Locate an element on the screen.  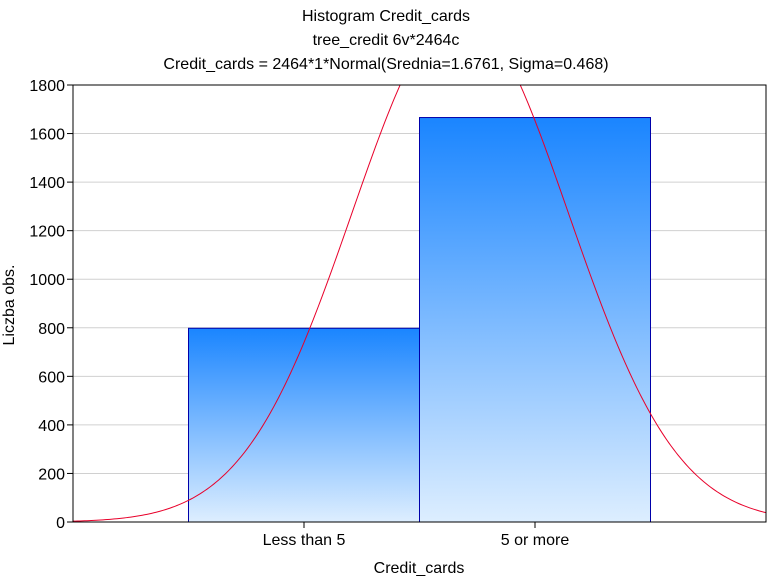
y-tick-label: 200 is located at coordinates (51, 474).